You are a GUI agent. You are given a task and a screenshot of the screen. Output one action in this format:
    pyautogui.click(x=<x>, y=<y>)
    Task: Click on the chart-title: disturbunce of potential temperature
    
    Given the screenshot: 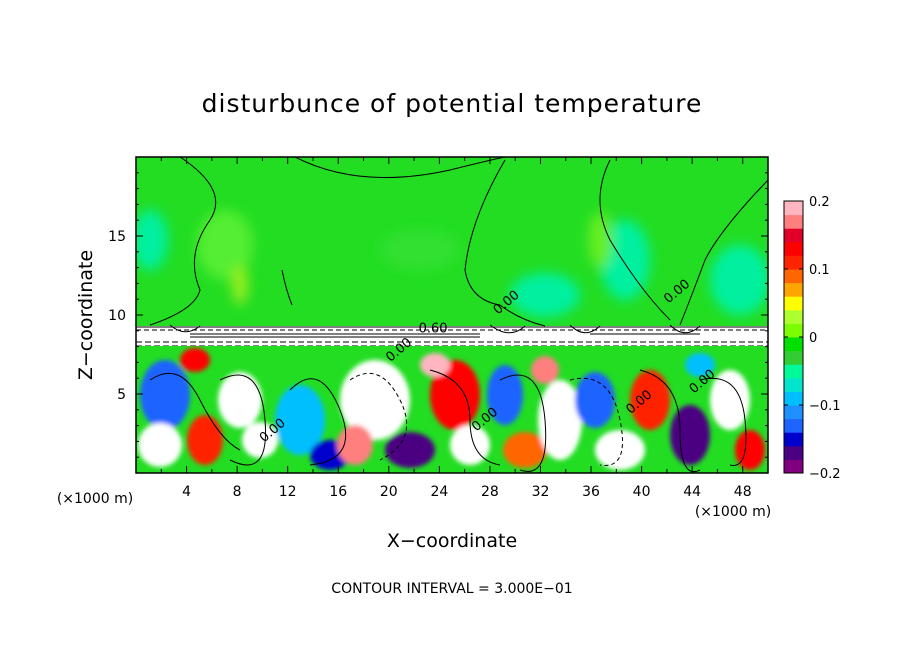 What is the action you would take?
    pyautogui.click(x=452, y=103)
    